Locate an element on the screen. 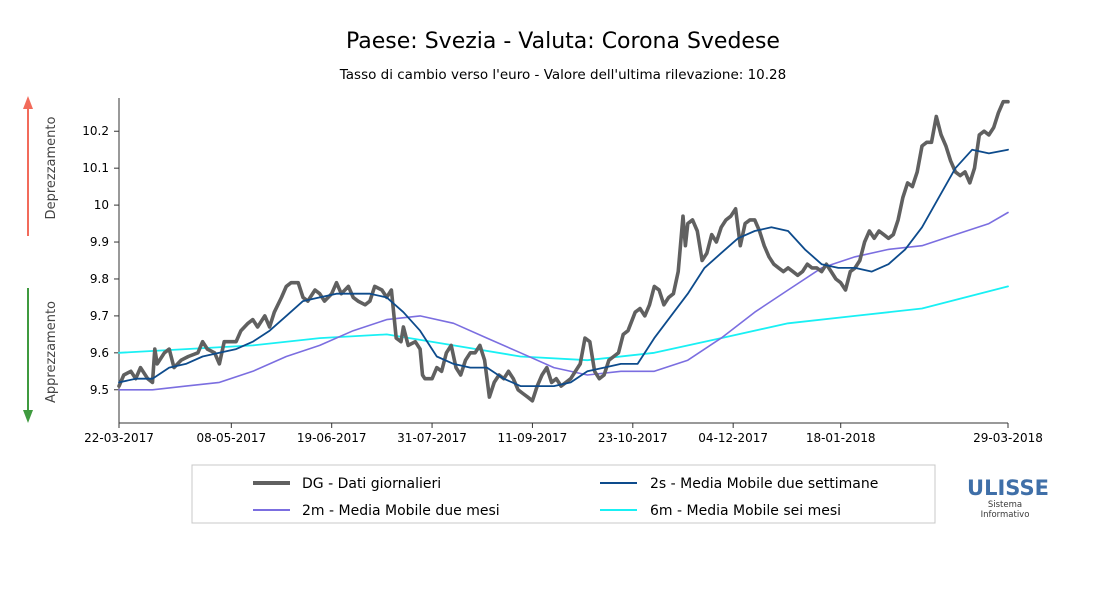 This screenshot has width=1100, height=600. appreciation-arrow is located at coordinates (28, 355).